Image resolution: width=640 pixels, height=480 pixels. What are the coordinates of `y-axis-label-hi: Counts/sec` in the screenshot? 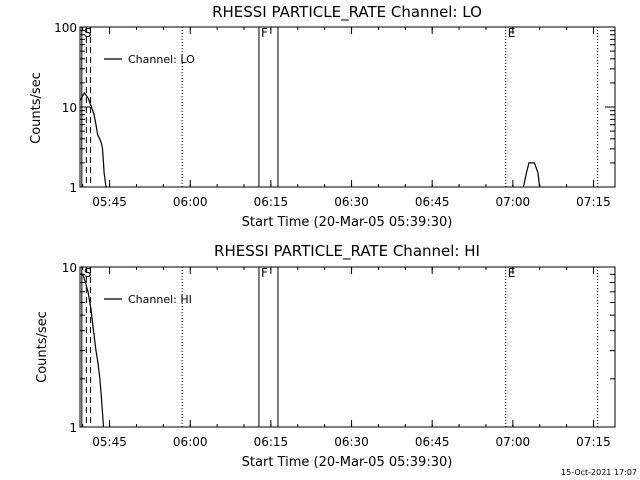 It's located at (42, 347).